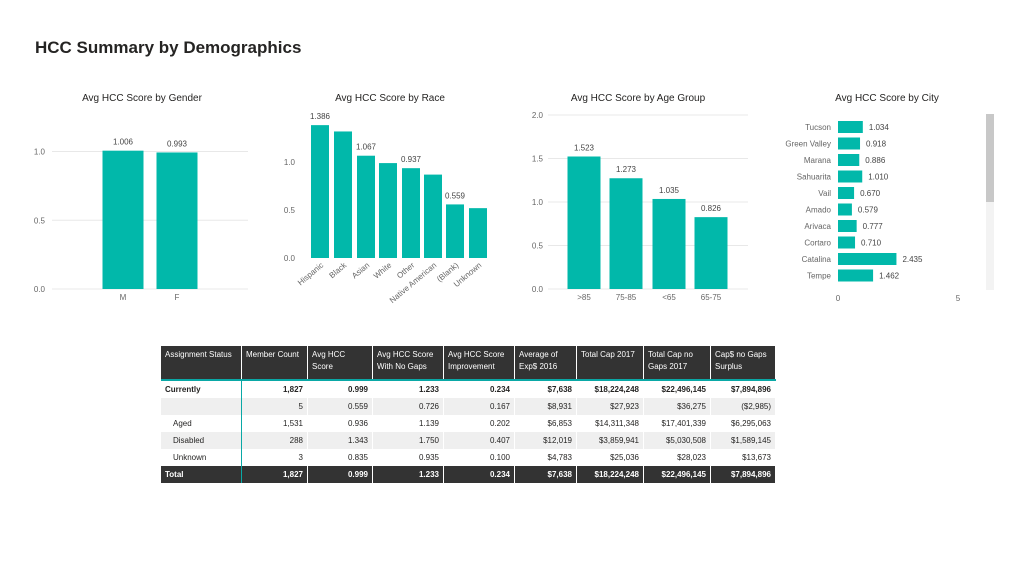  Describe the element at coordinates (340, 363) in the screenshot. I see `column-header: Avg HCC Score` at that location.